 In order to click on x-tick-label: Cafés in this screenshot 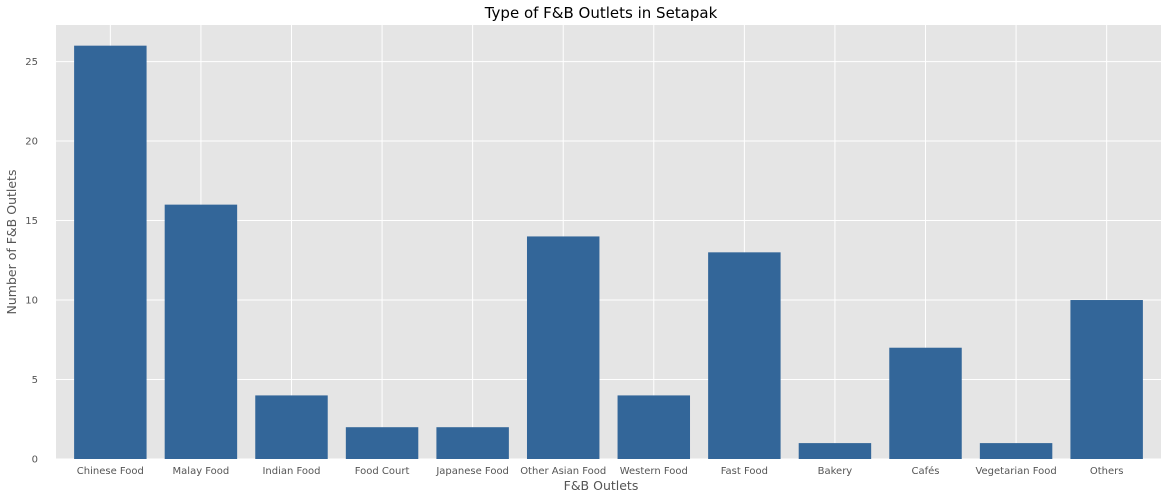, I will do `click(926, 471)`.